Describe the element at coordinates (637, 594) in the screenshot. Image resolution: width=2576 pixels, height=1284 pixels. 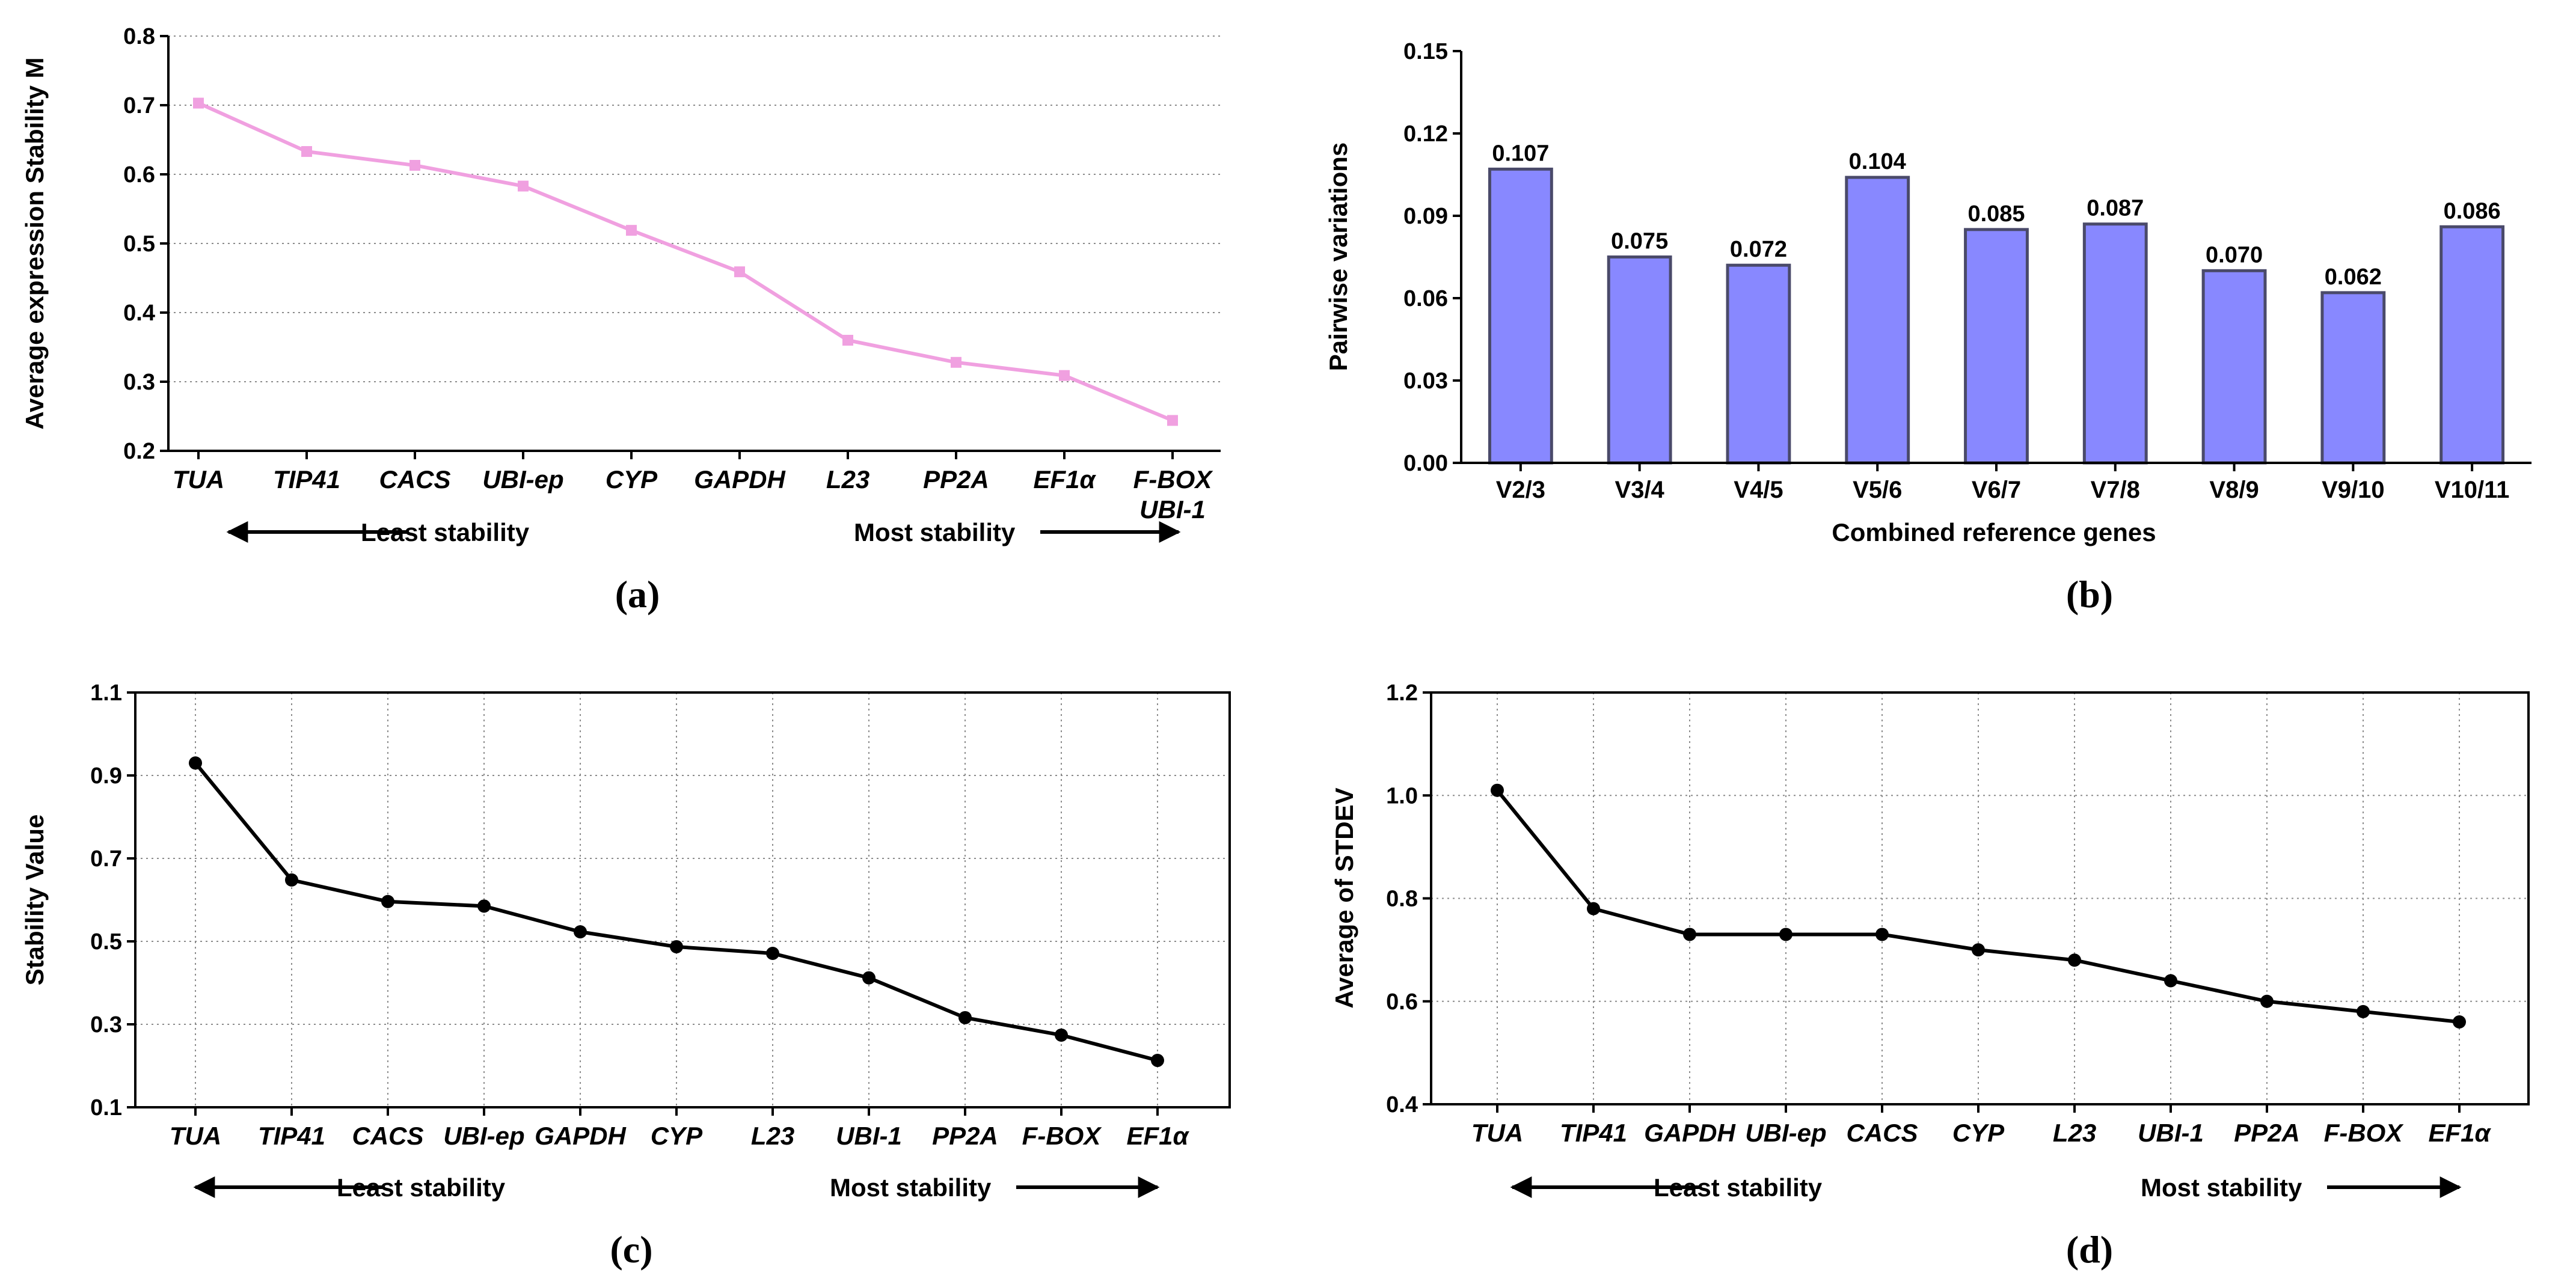
I see `panel-a-label: (a)` at that location.